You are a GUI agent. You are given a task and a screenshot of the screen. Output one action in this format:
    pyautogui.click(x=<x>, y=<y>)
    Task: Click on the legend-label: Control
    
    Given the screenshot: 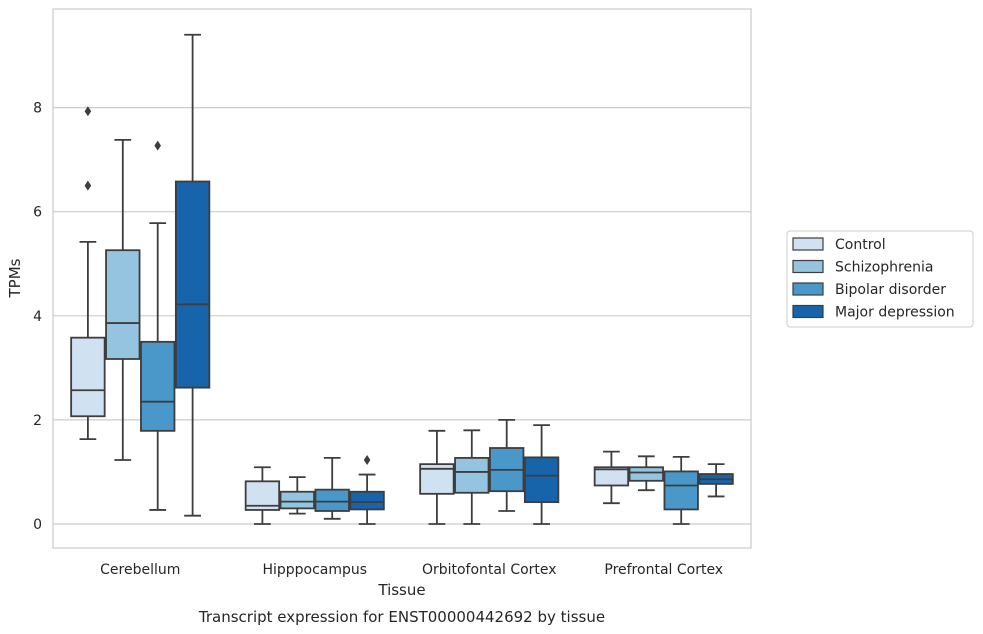 What is the action you would take?
    pyautogui.click(x=860, y=245)
    